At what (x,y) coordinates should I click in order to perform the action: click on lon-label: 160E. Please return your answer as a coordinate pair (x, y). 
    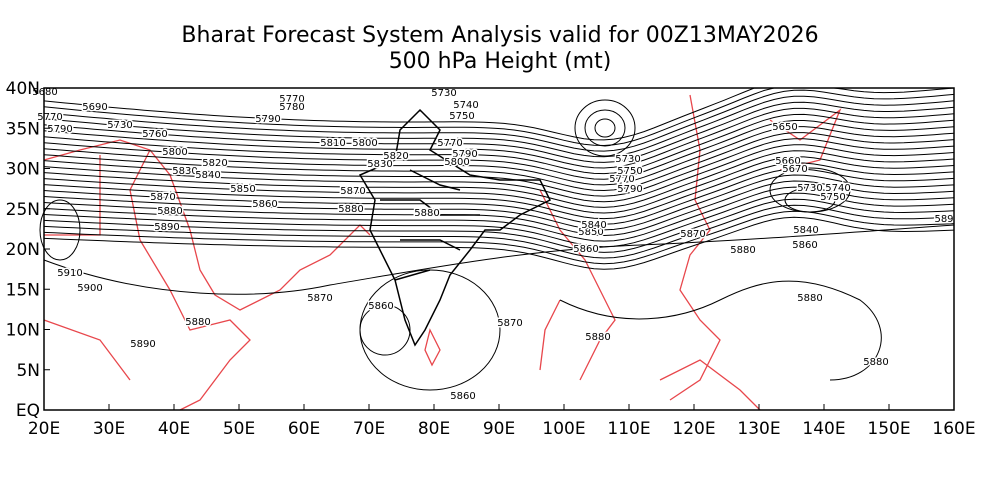
    Looking at the image, I should click on (953, 429).